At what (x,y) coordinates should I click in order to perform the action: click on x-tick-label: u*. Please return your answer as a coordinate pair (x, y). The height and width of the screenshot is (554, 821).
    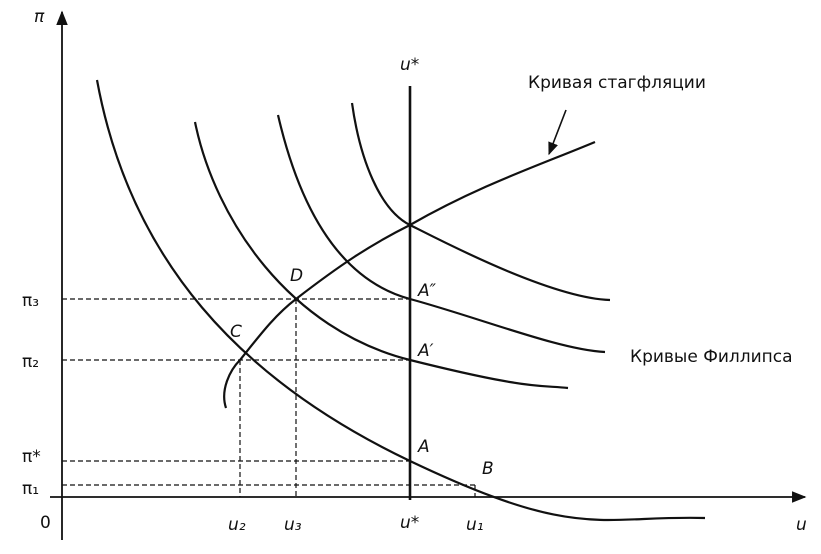
    Looking at the image, I should click on (409, 523).